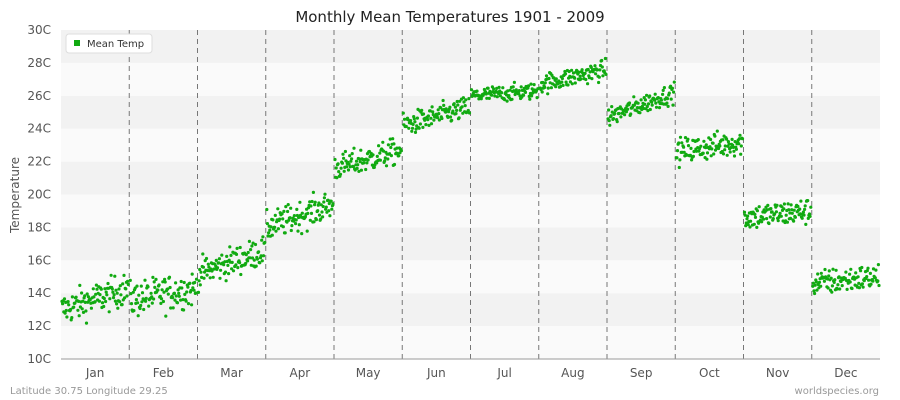 The width and height of the screenshot is (900, 400). What do you see at coordinates (39, 96) in the screenshot?
I see `y-tick-label: 26C` at bounding box center [39, 96].